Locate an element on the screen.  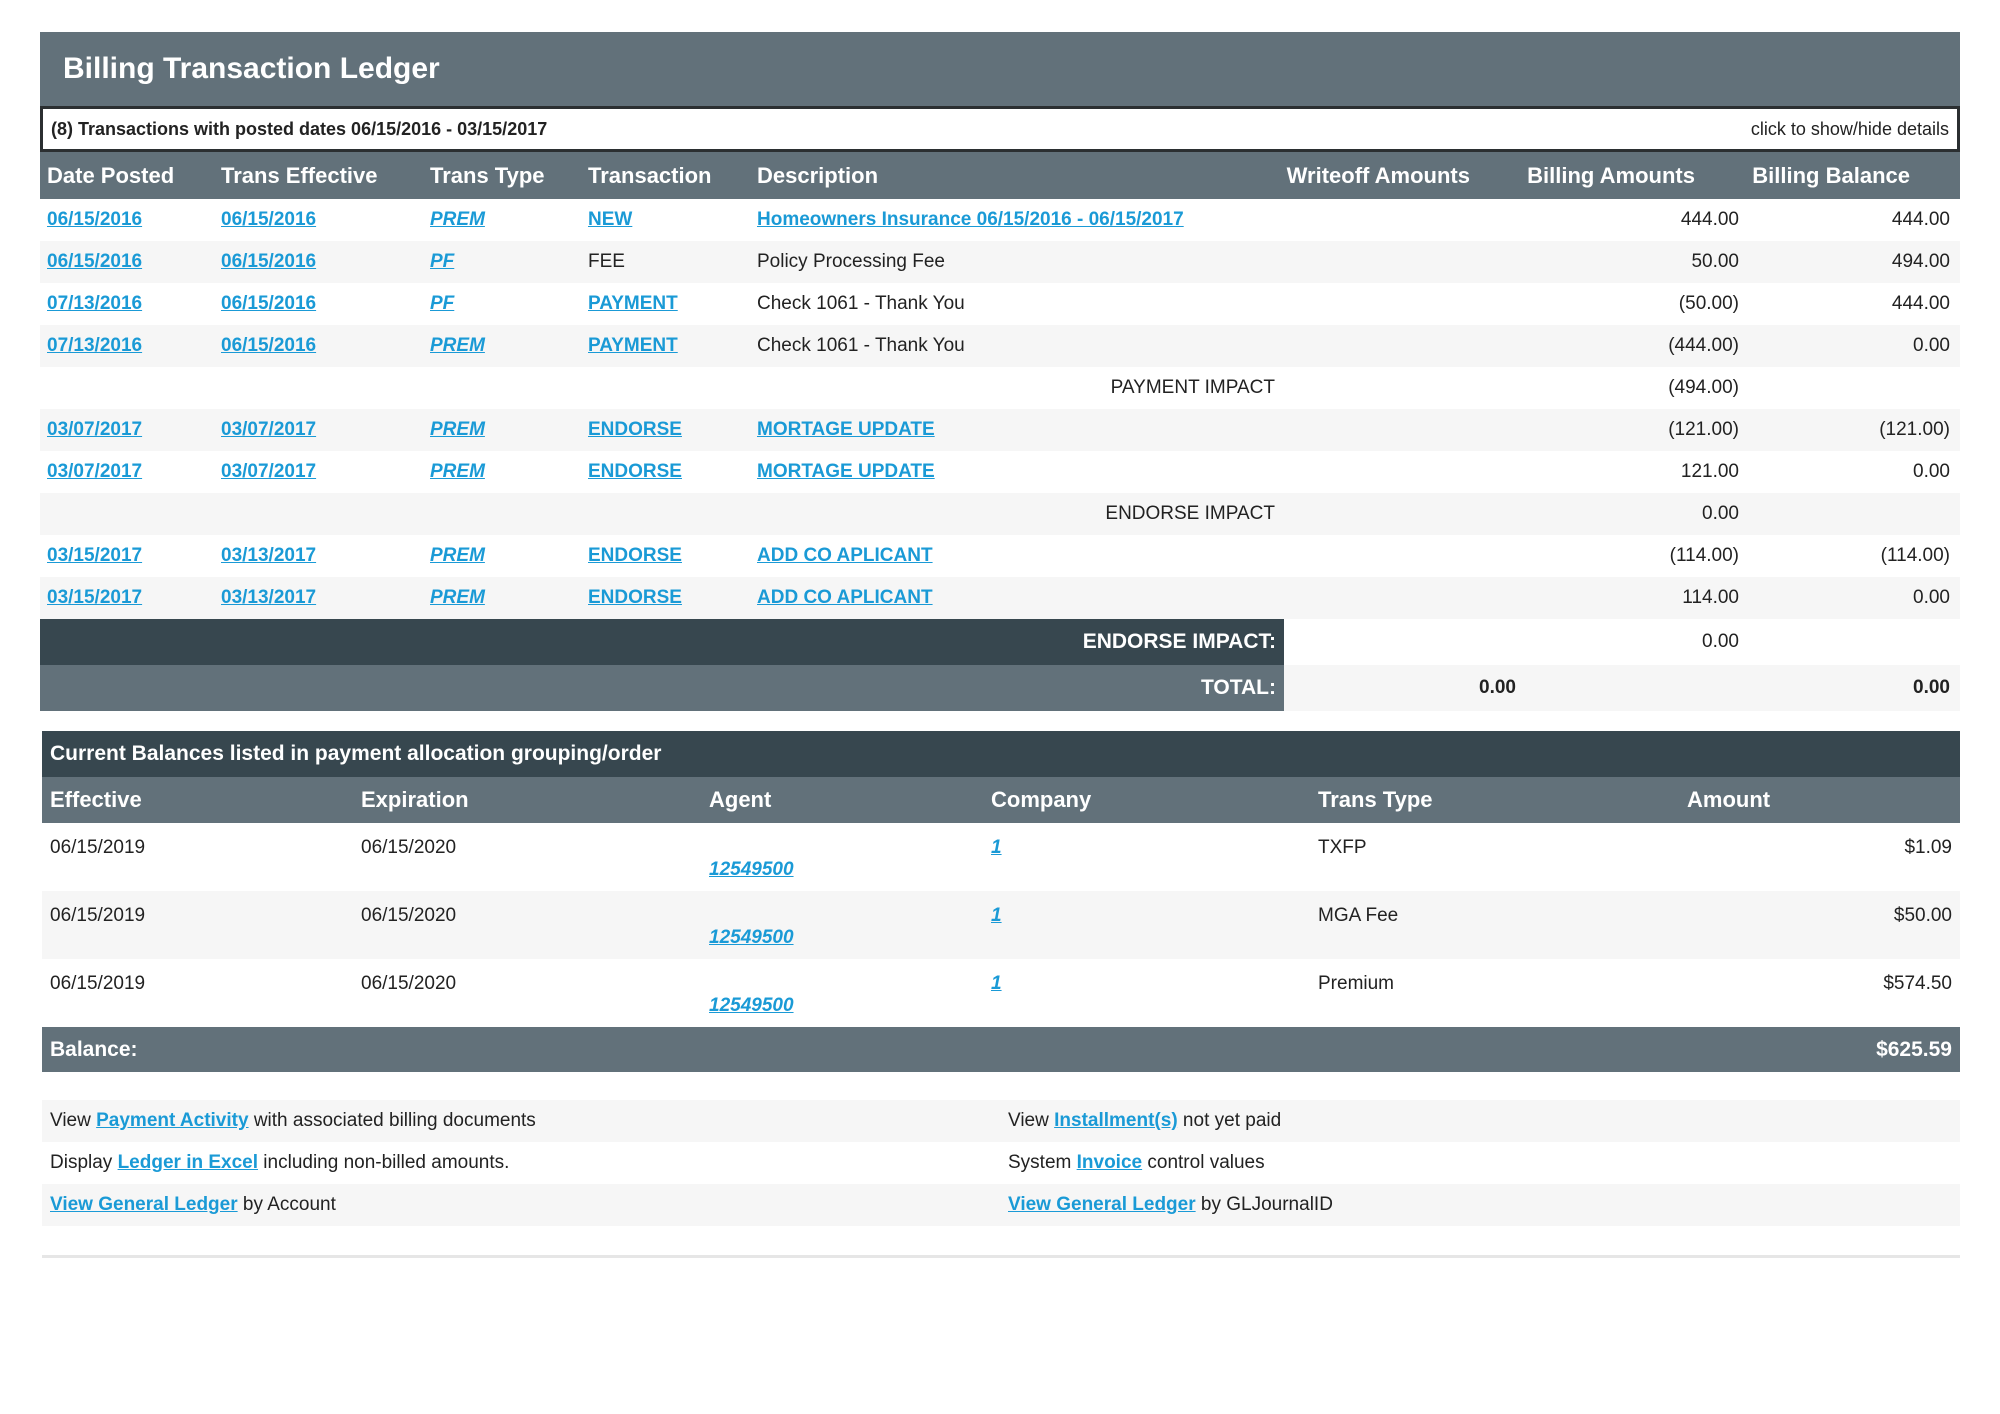
toggle-details-link: click to show/hide details is located at coordinates (1849, 128).